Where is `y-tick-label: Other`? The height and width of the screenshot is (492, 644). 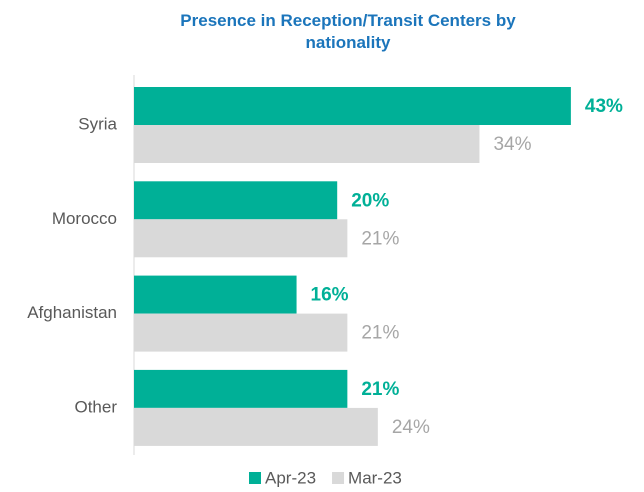
y-tick-label: Other is located at coordinates (95, 406).